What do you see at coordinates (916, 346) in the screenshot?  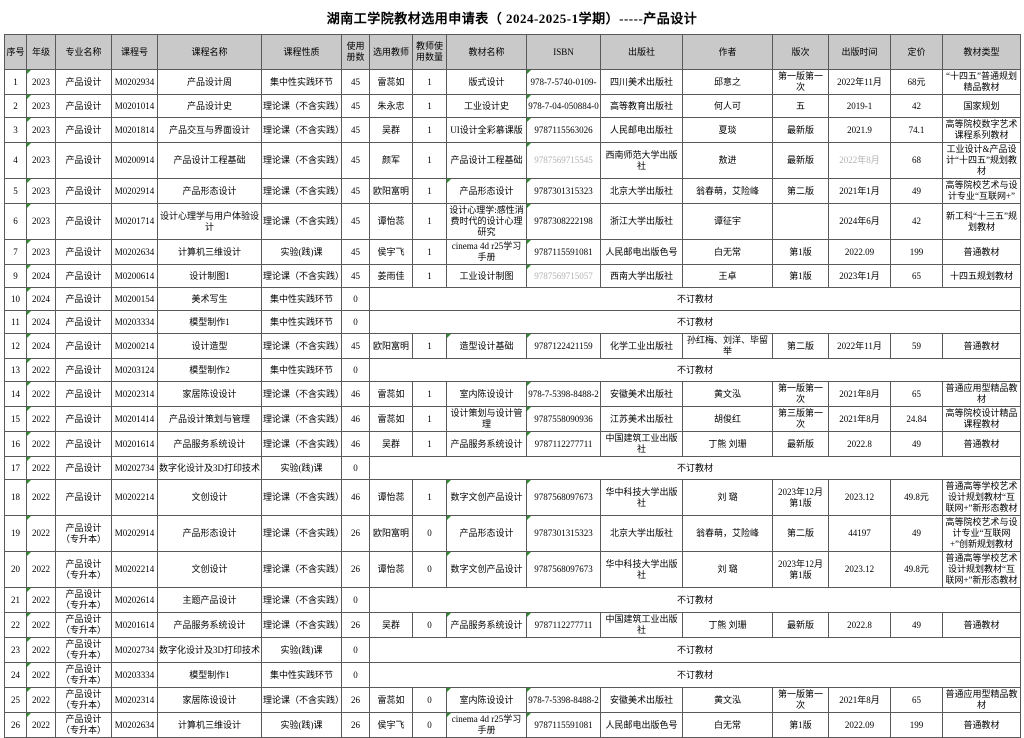 I see `cell-price: 59` at bounding box center [916, 346].